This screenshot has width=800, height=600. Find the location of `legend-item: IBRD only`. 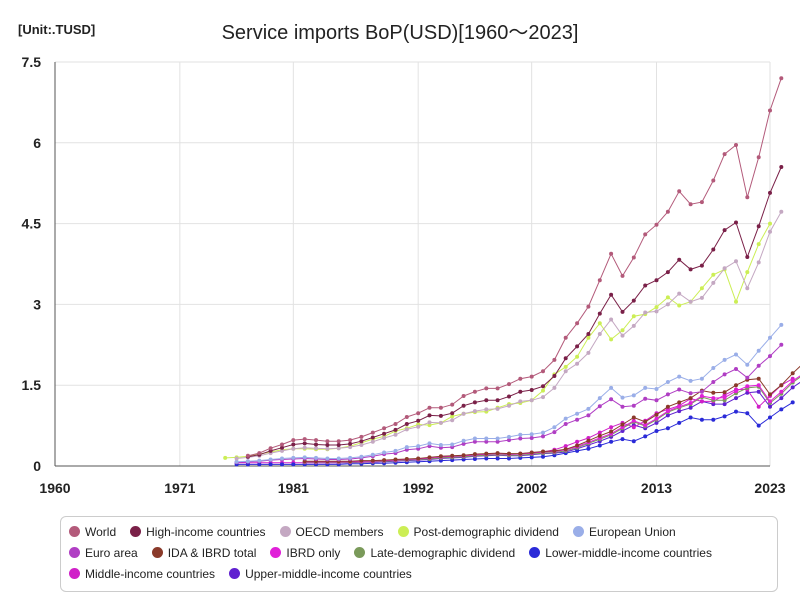

legend-item: IBRD only is located at coordinates (305, 552).